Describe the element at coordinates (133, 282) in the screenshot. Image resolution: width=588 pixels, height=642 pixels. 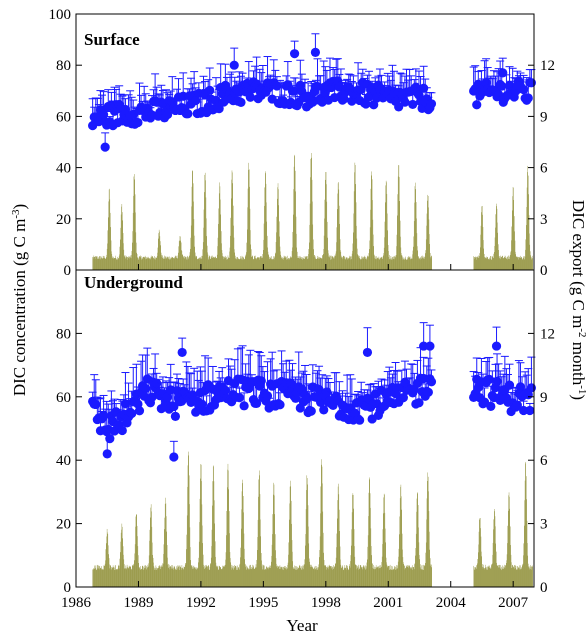
I see `panel-label-underground: Underground` at that location.